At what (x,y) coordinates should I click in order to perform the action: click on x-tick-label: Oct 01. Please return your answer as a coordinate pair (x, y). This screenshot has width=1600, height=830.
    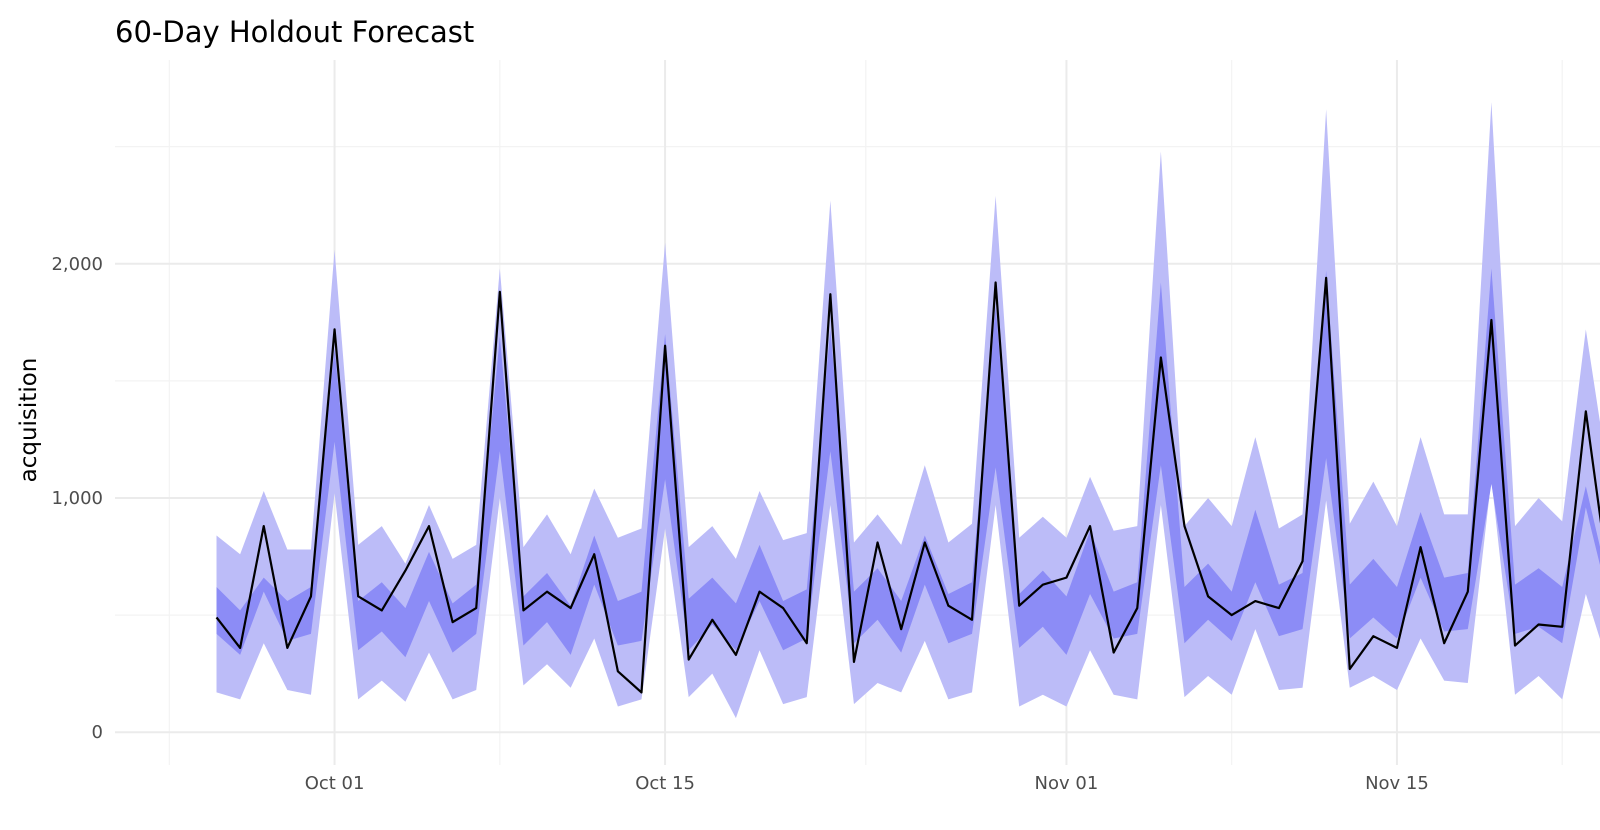
    Looking at the image, I should click on (335, 783).